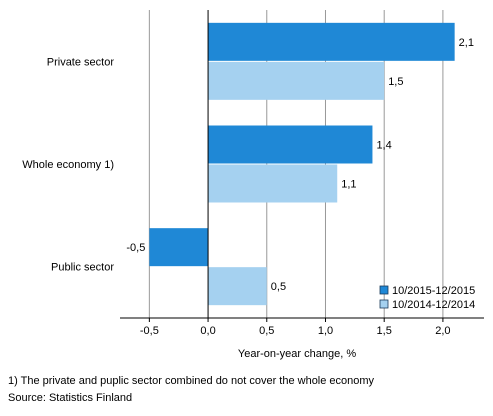  I want to click on data-label: -0,5, so click(135, 248).